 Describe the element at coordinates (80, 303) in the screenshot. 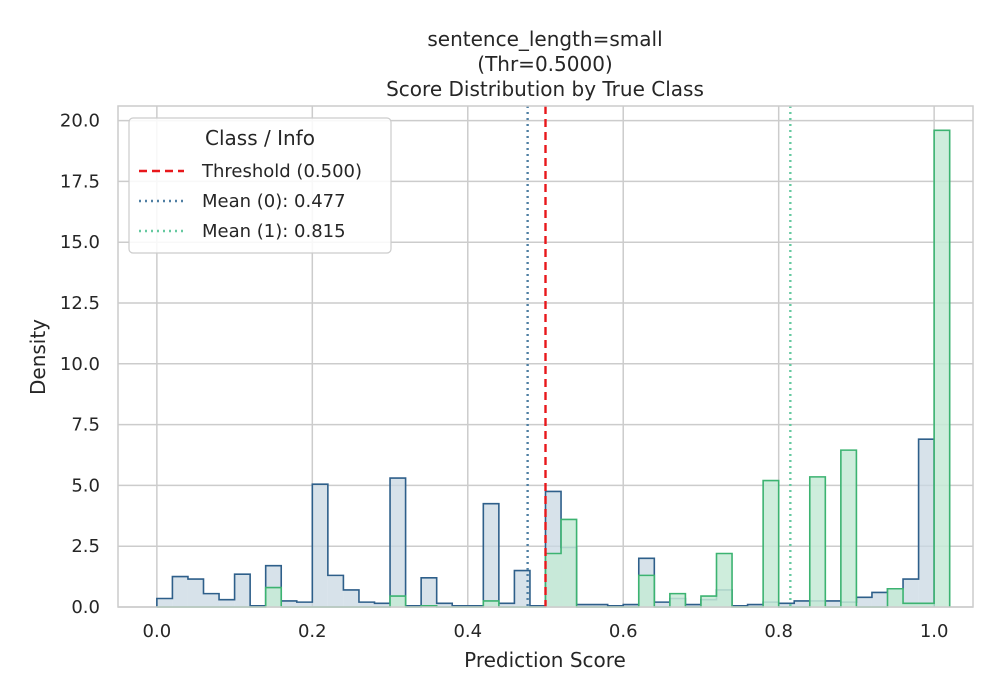

I see `y-tick-label: 12.5` at that location.